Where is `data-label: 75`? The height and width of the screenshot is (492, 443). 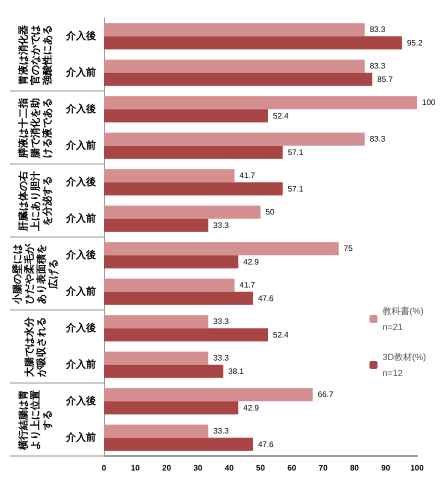
data-label: 75 is located at coordinates (349, 249).